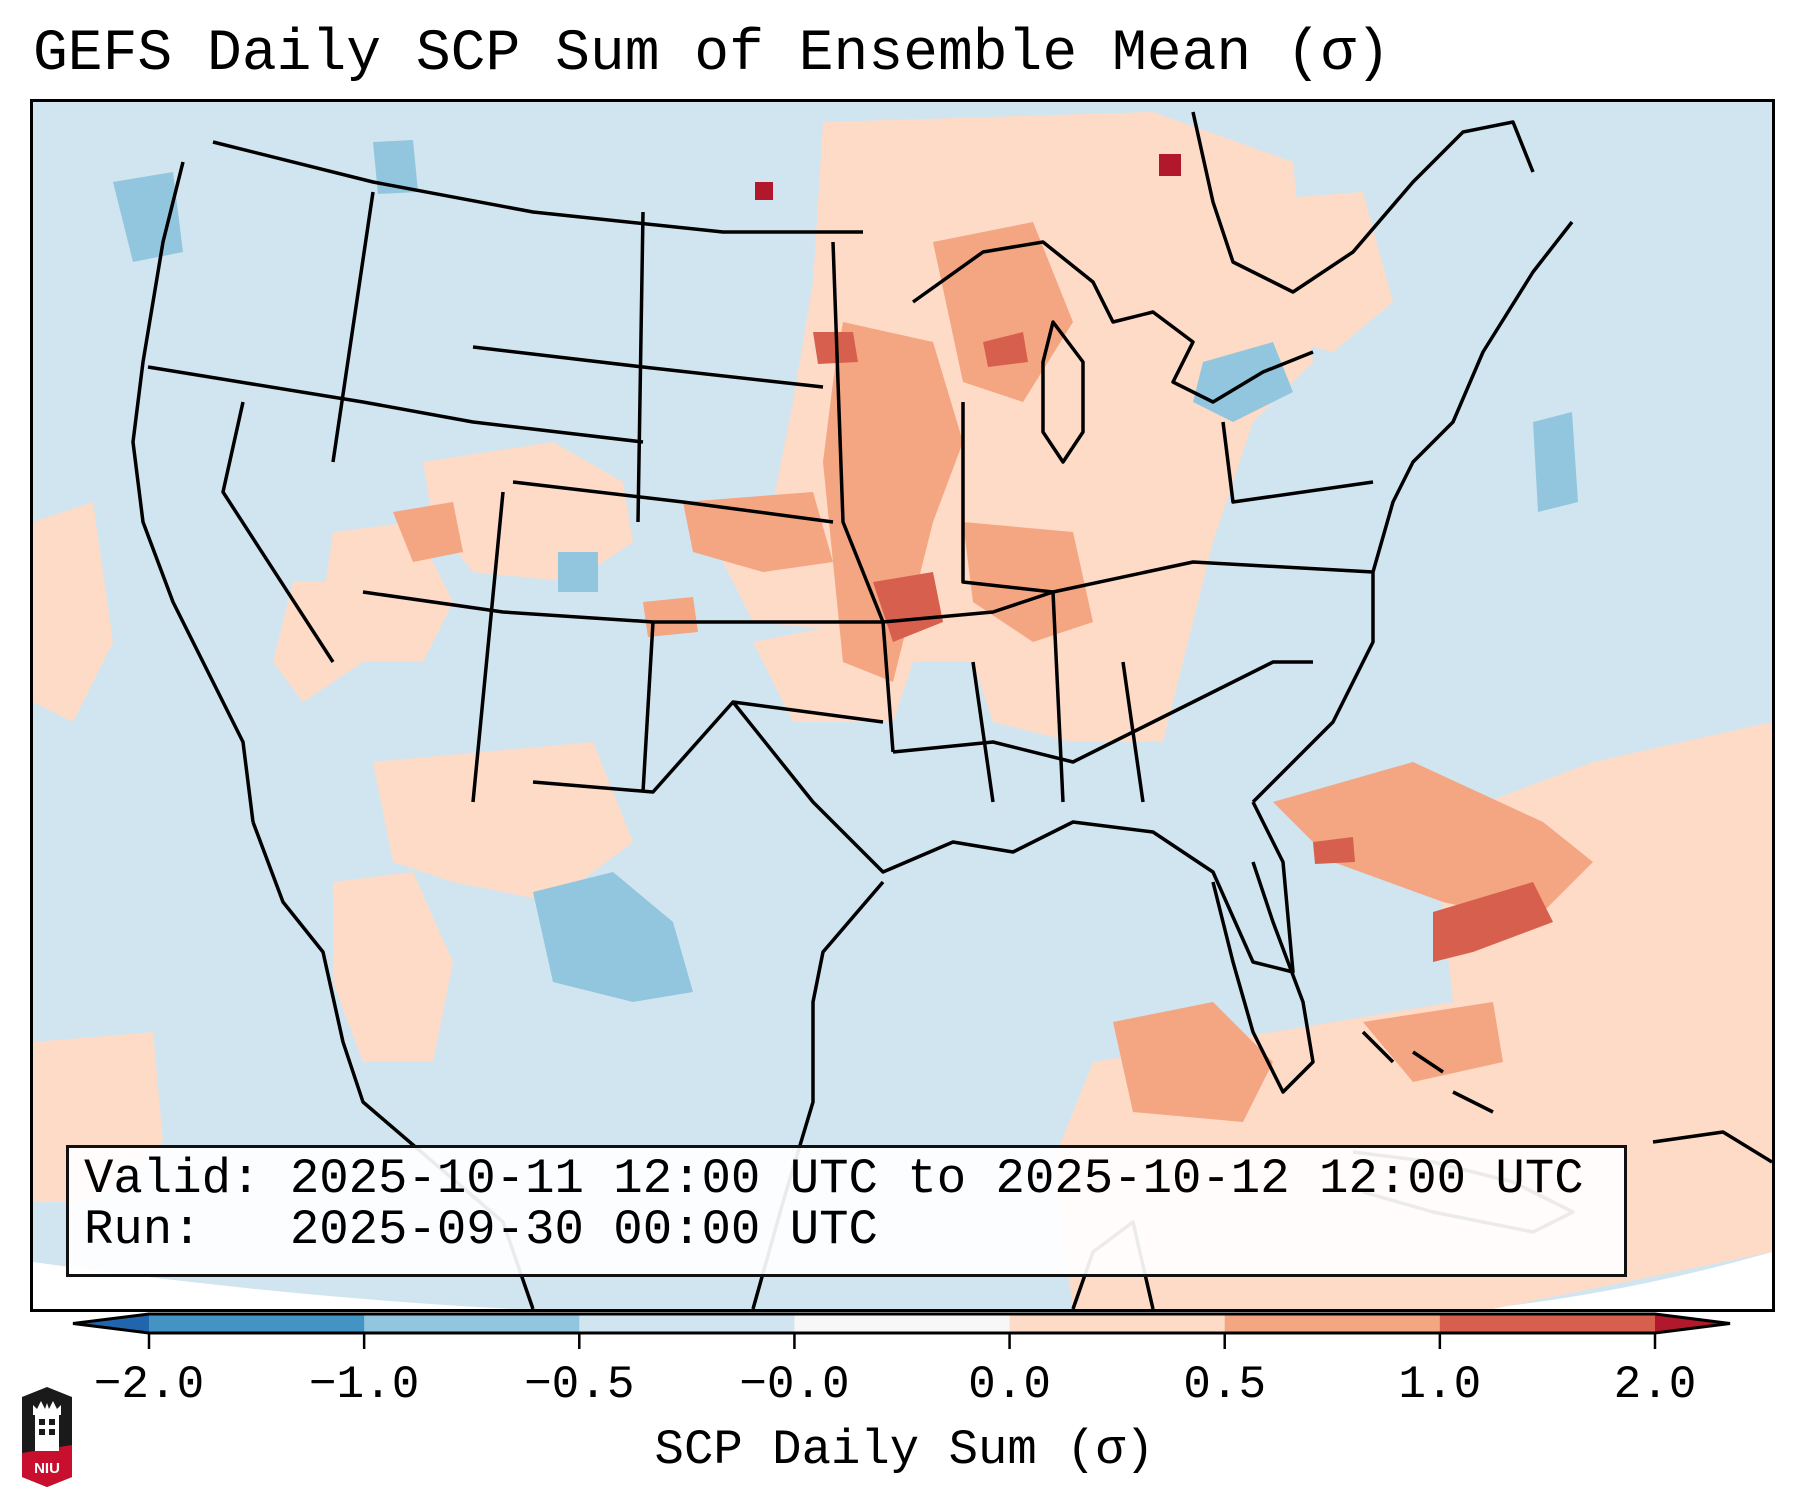 The image size is (1803, 1506). Describe the element at coordinates (273, 1285) in the screenshot. I see `domain-edge-left` at that location.